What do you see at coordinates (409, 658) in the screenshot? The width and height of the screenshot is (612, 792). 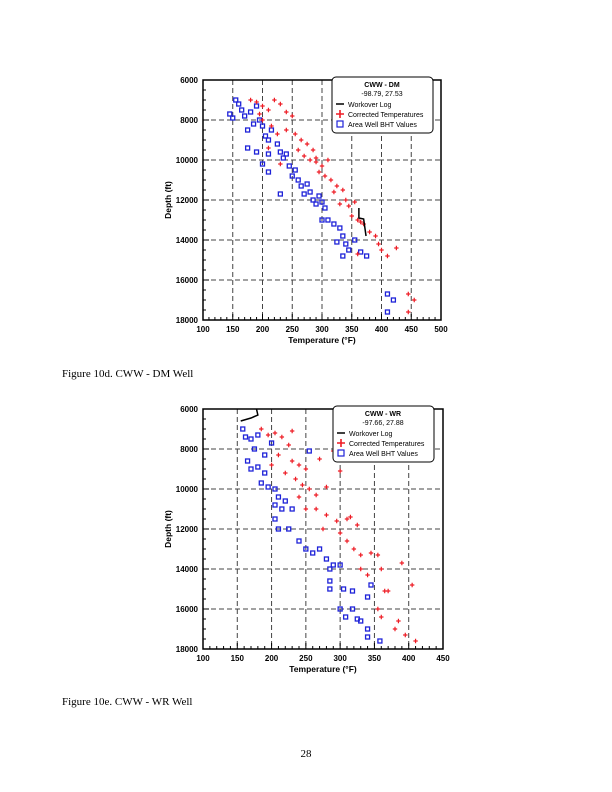 I see `x-tick-label: 400` at bounding box center [409, 658].